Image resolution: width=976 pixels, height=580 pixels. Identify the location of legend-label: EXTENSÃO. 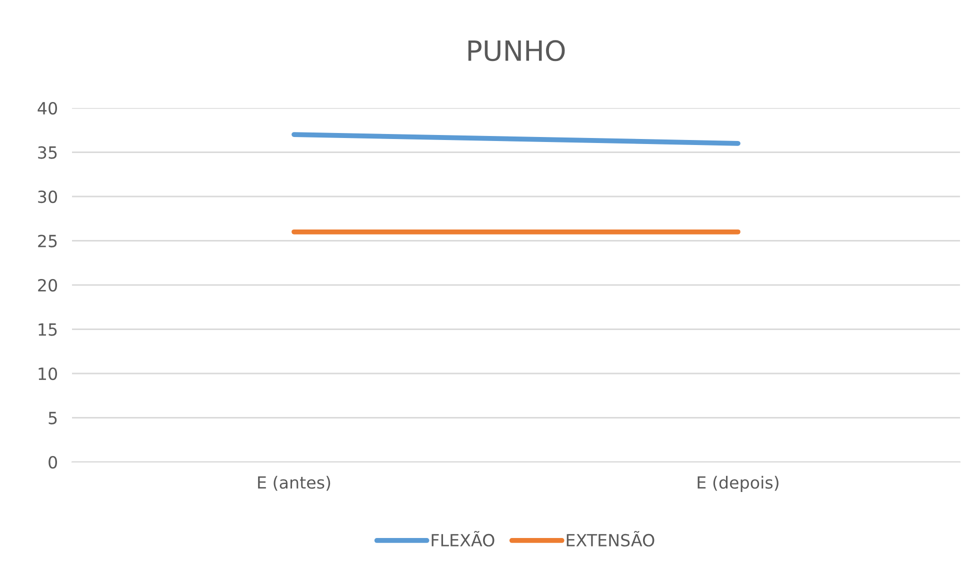
(610, 538).